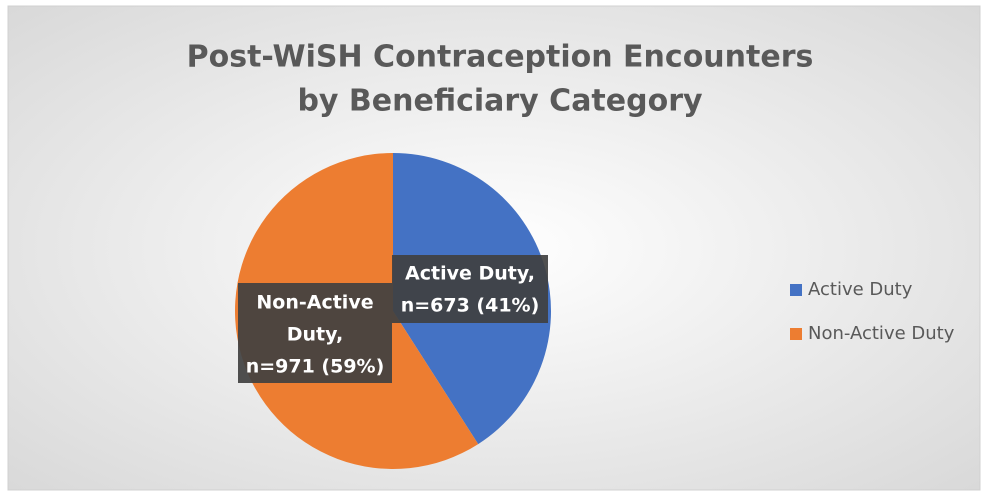 The image size is (982, 494). What do you see at coordinates (860, 289) in the screenshot?
I see `legend-label: Active Duty` at bounding box center [860, 289].